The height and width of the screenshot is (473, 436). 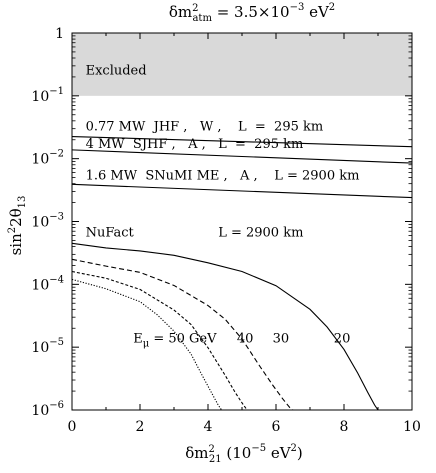 I want to click on x-tick-label: 8, so click(x=344, y=427).